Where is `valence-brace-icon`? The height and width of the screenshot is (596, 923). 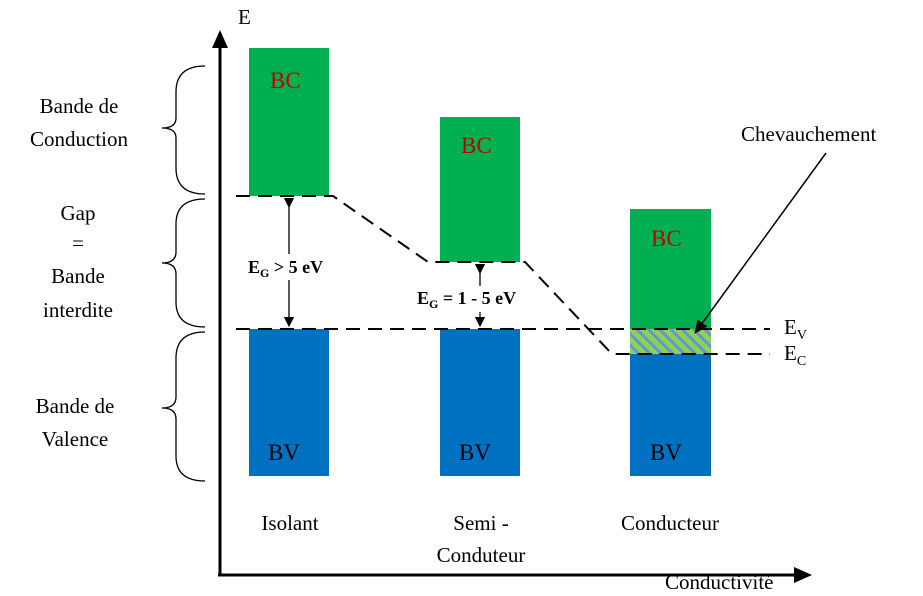
valence-brace-icon is located at coordinates (183, 406).